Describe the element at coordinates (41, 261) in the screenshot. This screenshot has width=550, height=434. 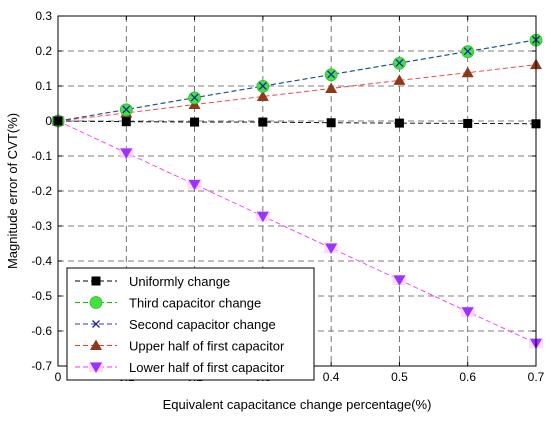
I see `y-tick-label: -0.4` at that location.